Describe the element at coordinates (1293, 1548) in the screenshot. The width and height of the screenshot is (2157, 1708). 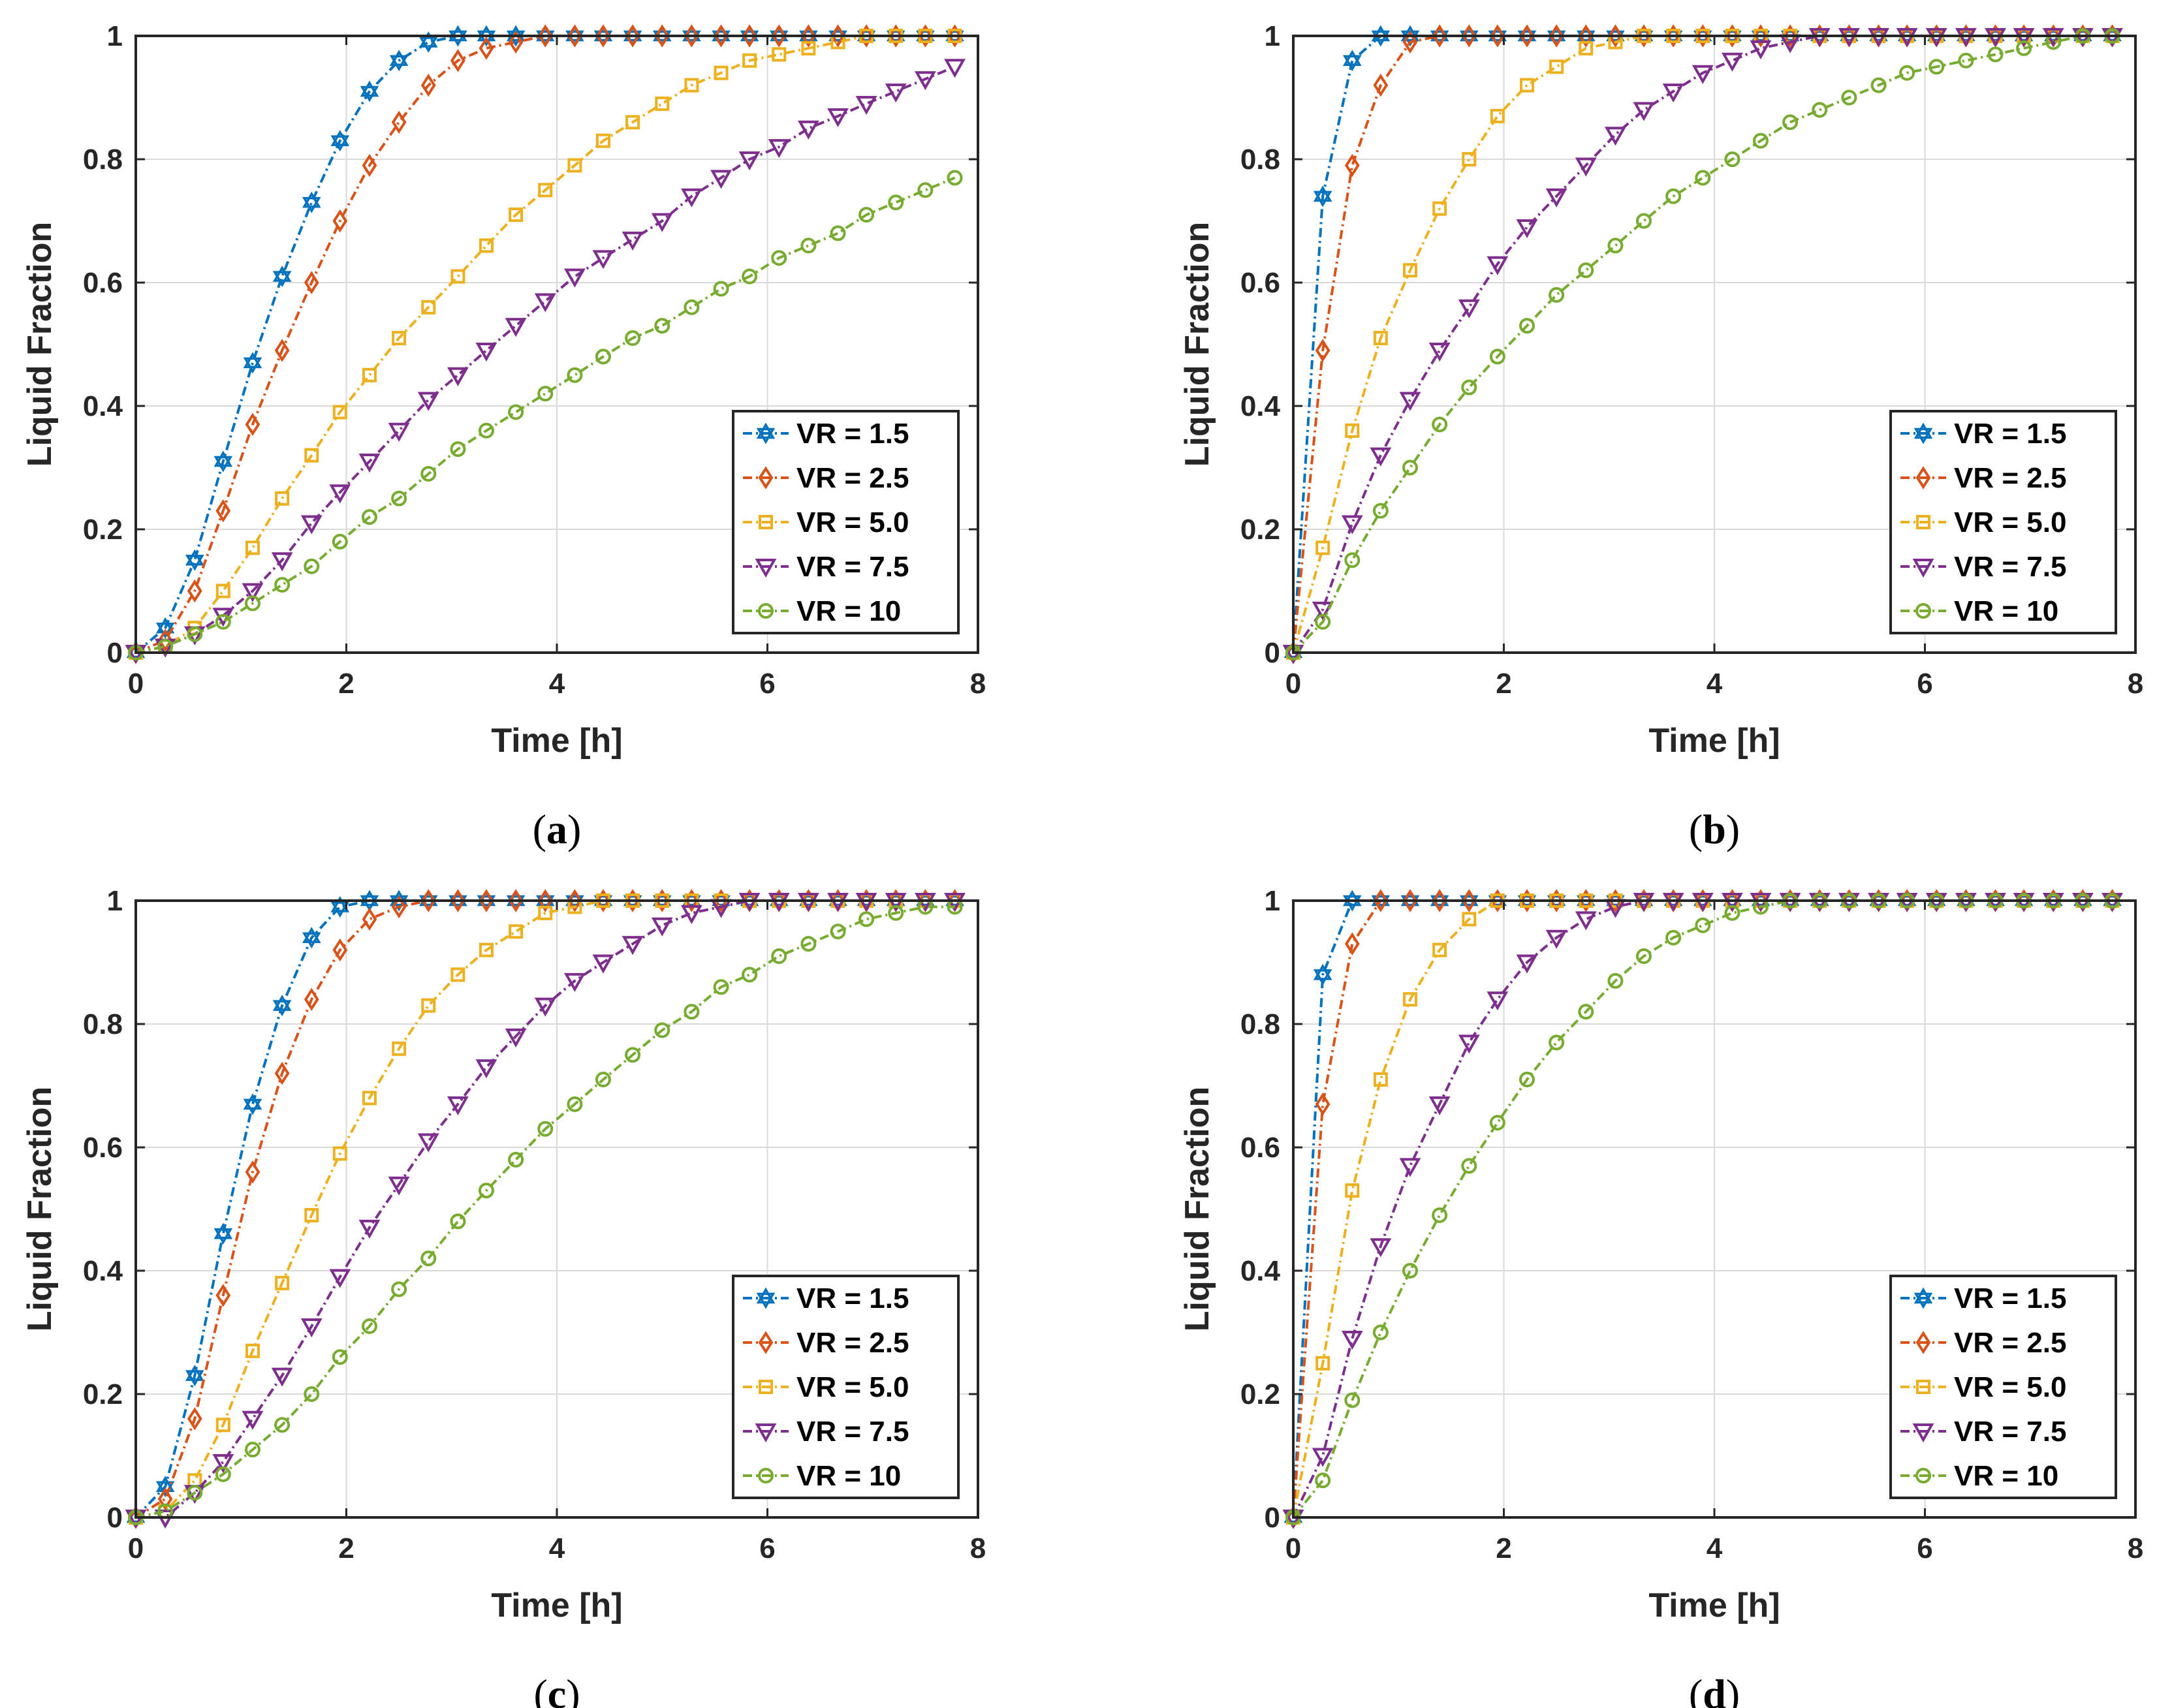
I see `x-tick-label: 0` at that location.